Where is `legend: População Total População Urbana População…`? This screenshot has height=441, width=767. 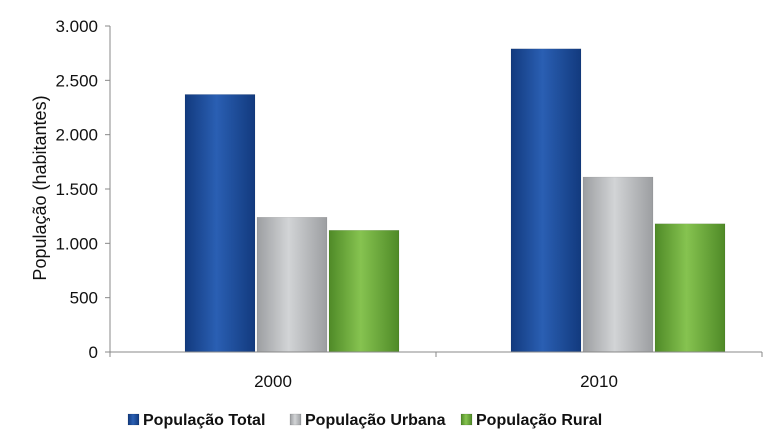 legend: População Total População Urbana População… is located at coordinates (364, 420).